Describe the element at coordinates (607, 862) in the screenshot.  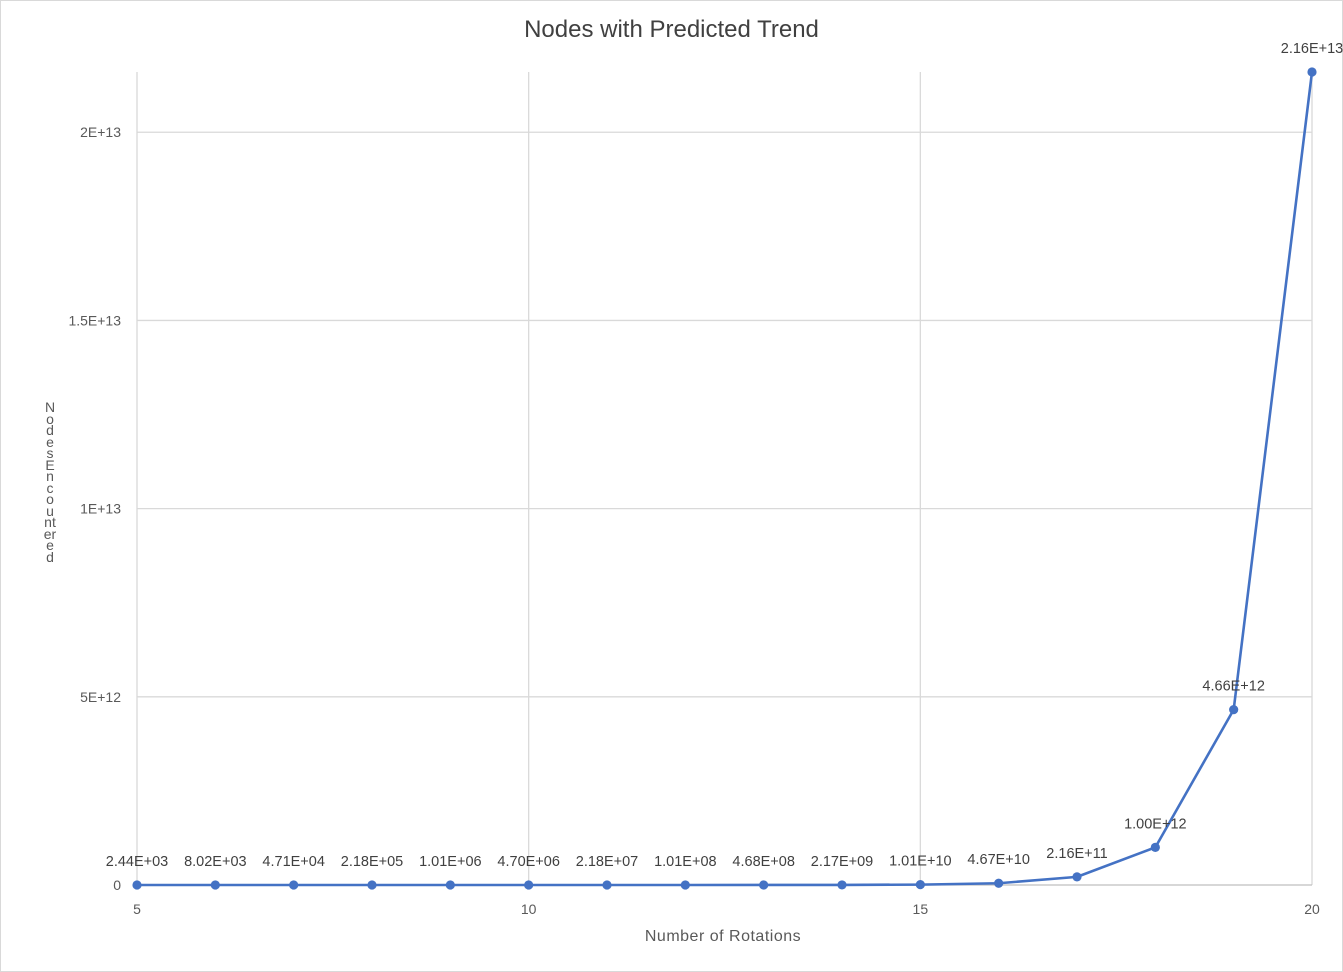
I see `data-label: 2.18E+07` at that location.